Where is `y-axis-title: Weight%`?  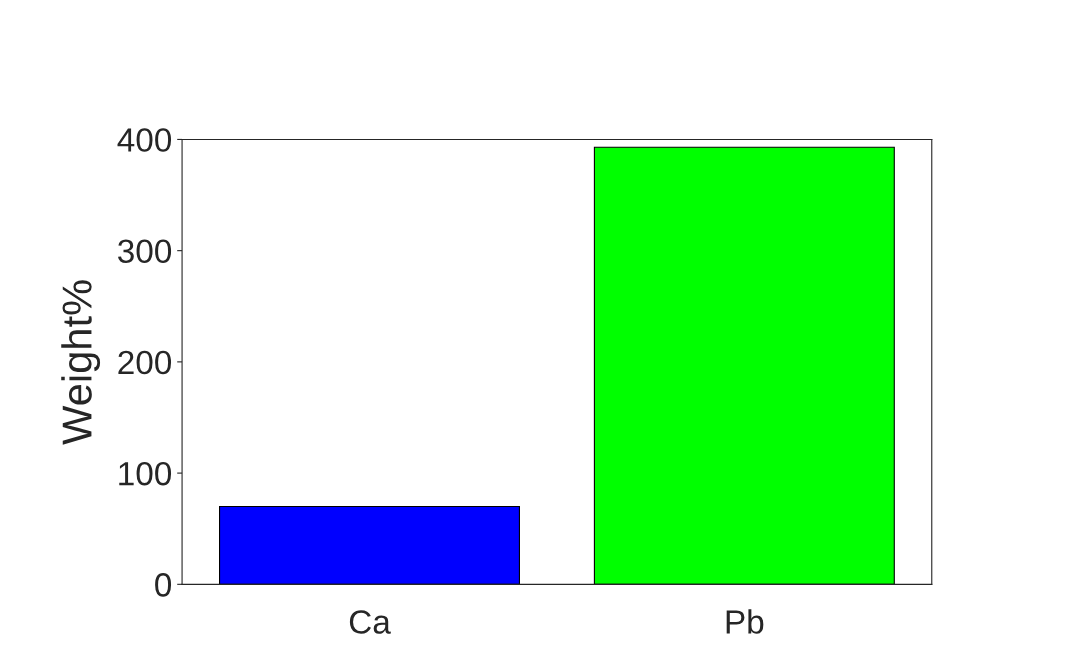
y-axis-title: Weight% is located at coordinates (81, 362).